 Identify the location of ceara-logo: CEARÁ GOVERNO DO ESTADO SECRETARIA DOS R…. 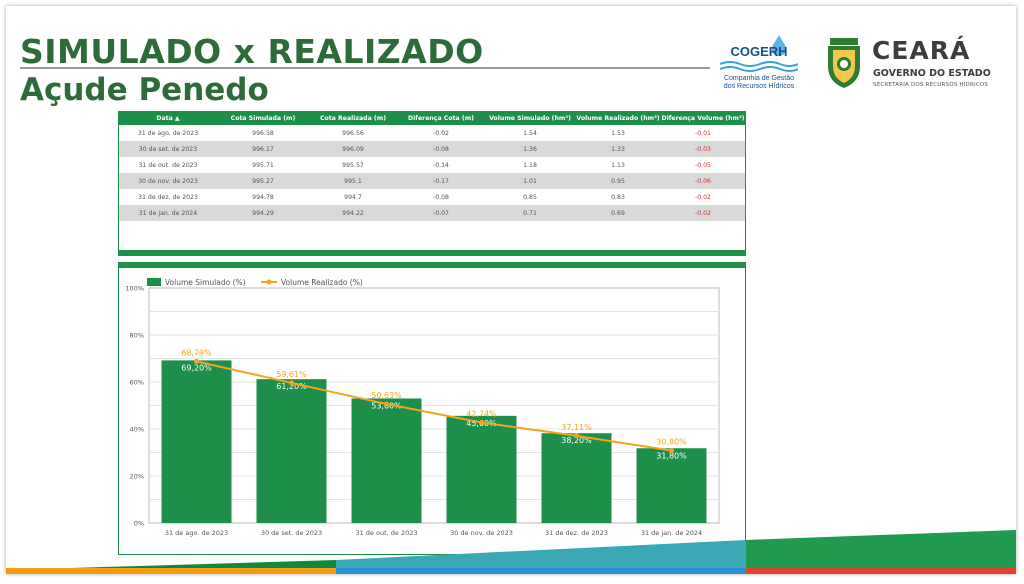
(914, 66).